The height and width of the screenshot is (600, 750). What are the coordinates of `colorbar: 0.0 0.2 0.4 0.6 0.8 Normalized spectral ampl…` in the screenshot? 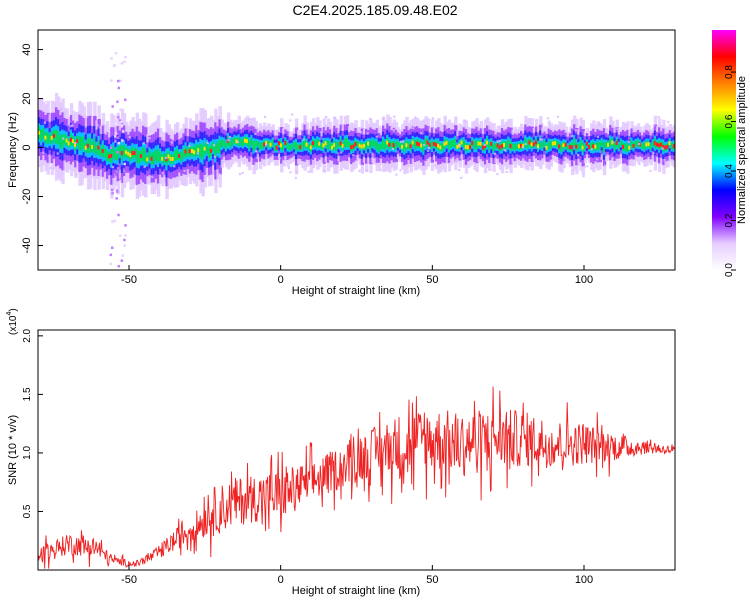 It's located at (730, 153).